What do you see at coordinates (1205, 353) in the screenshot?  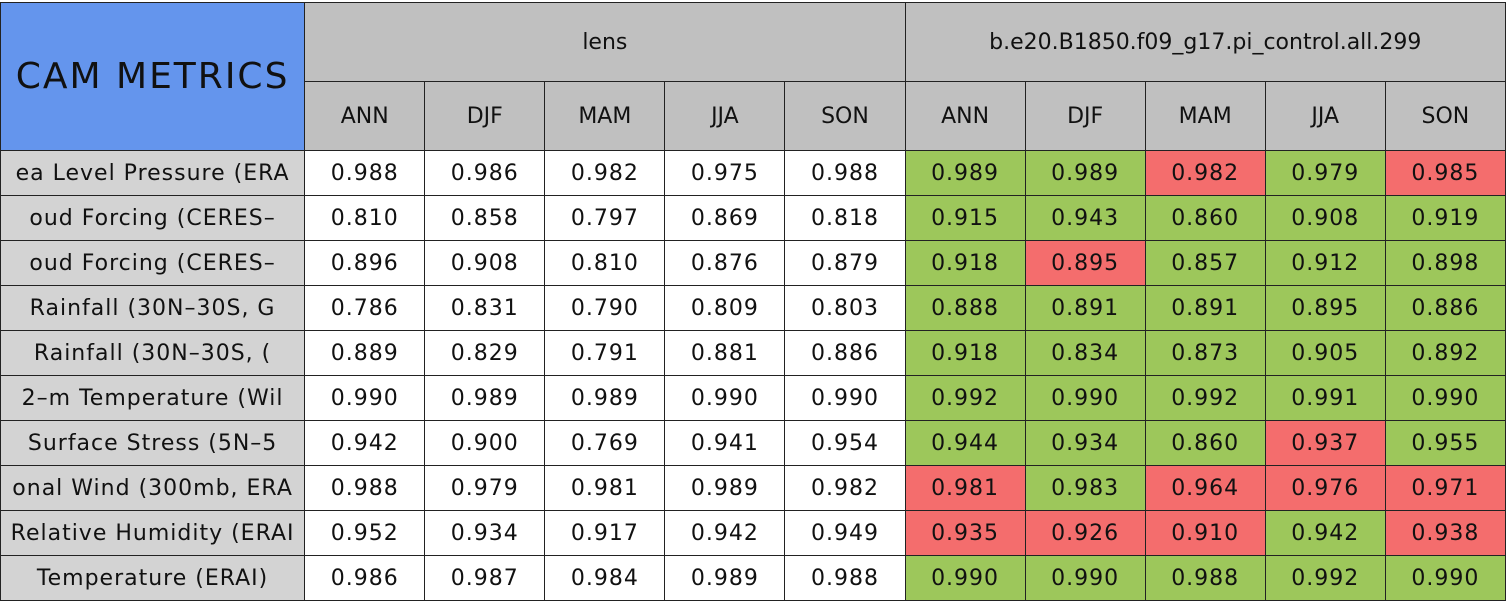 I see `value-cell: 0.873` at bounding box center [1205, 353].